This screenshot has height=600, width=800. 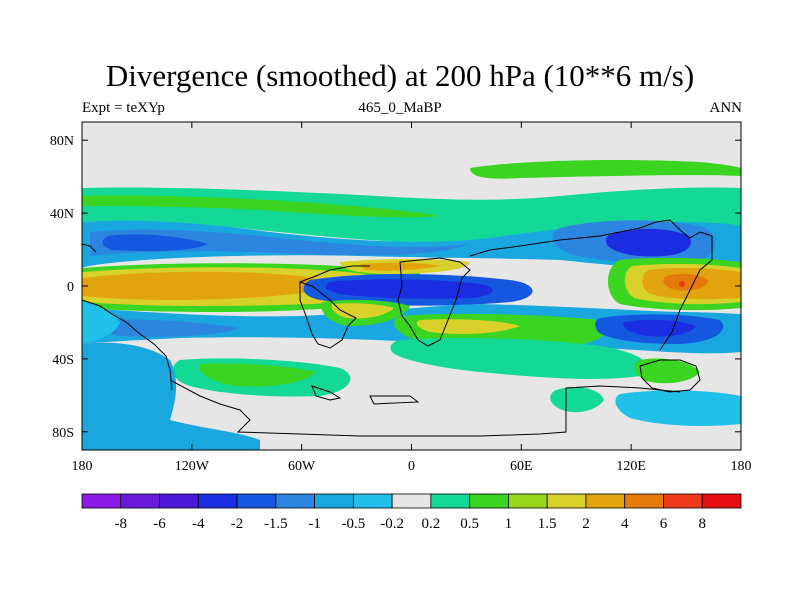 What do you see at coordinates (631, 466) in the screenshot?
I see `x-tick-label: 120E` at bounding box center [631, 466].